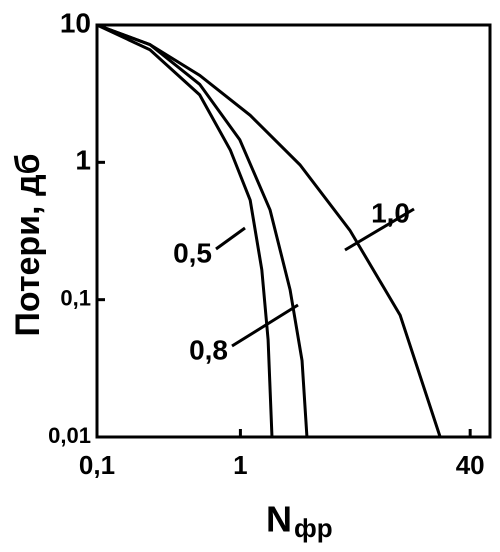  Describe the element at coordinates (69, 435) in the screenshot. I see `y-tick-label: 0,01` at that location.